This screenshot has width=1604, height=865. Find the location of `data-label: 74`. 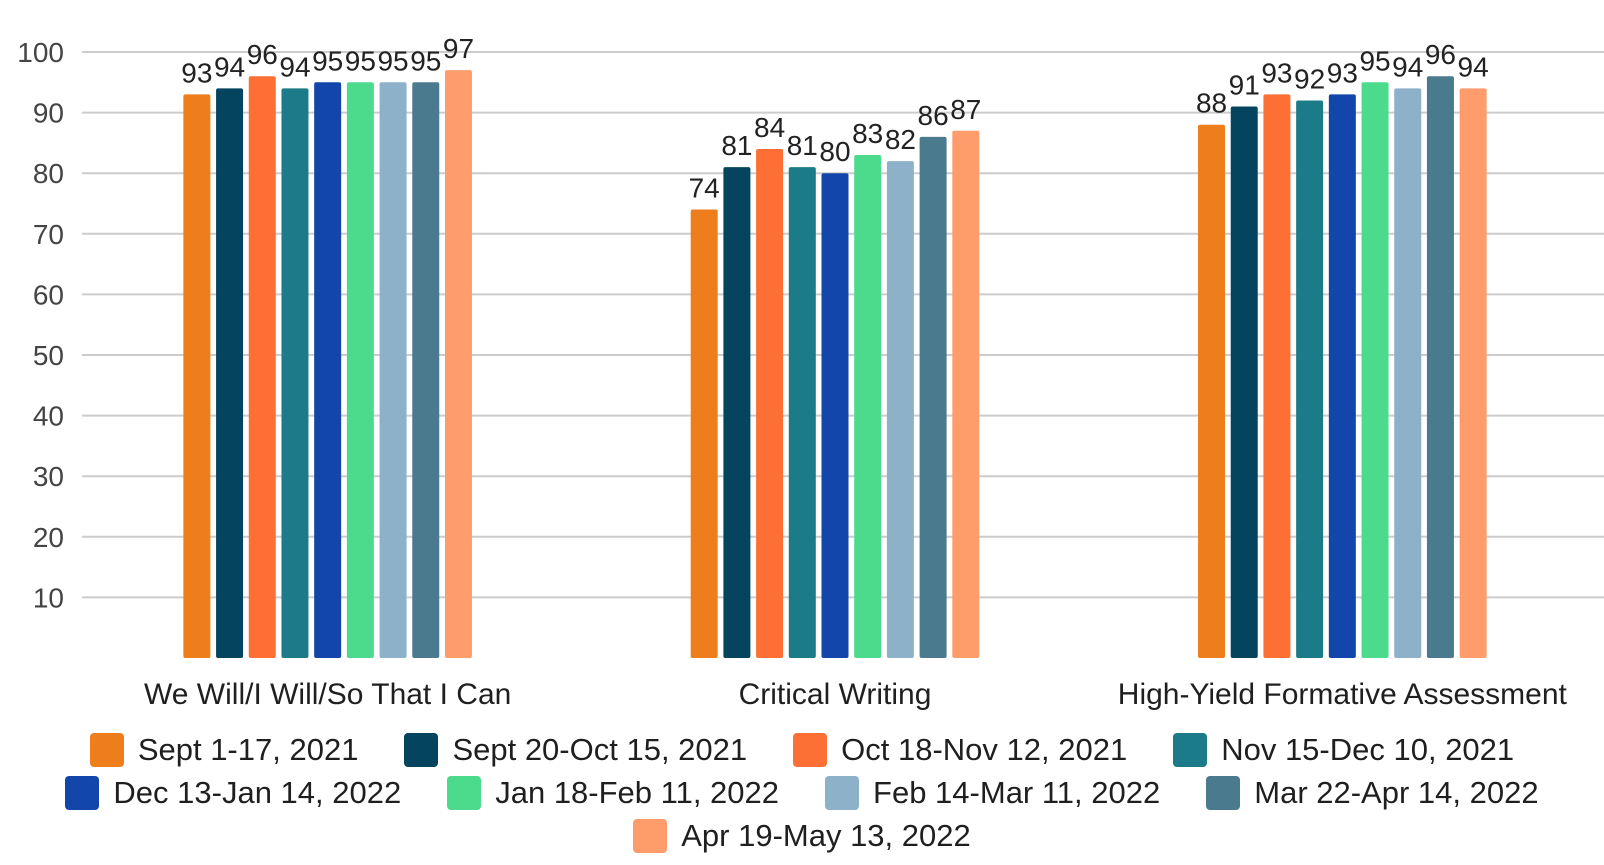

data-label: 74 is located at coordinates (704, 188).